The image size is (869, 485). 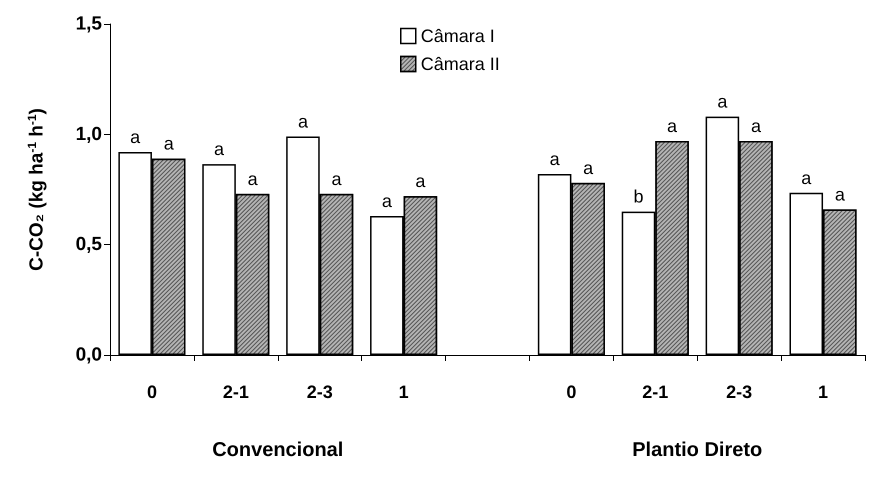 What do you see at coordinates (89, 134) in the screenshot?
I see `y-tick-label: 1,0` at bounding box center [89, 134].